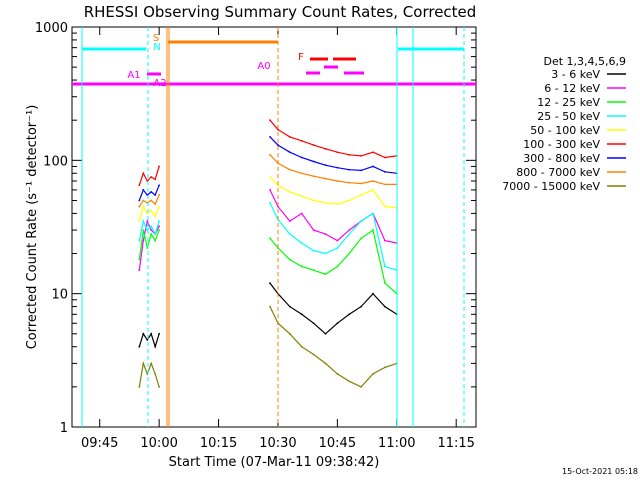  Describe the element at coordinates (99, 443) in the screenshot. I see `x-tick-label: 09:45` at that location.